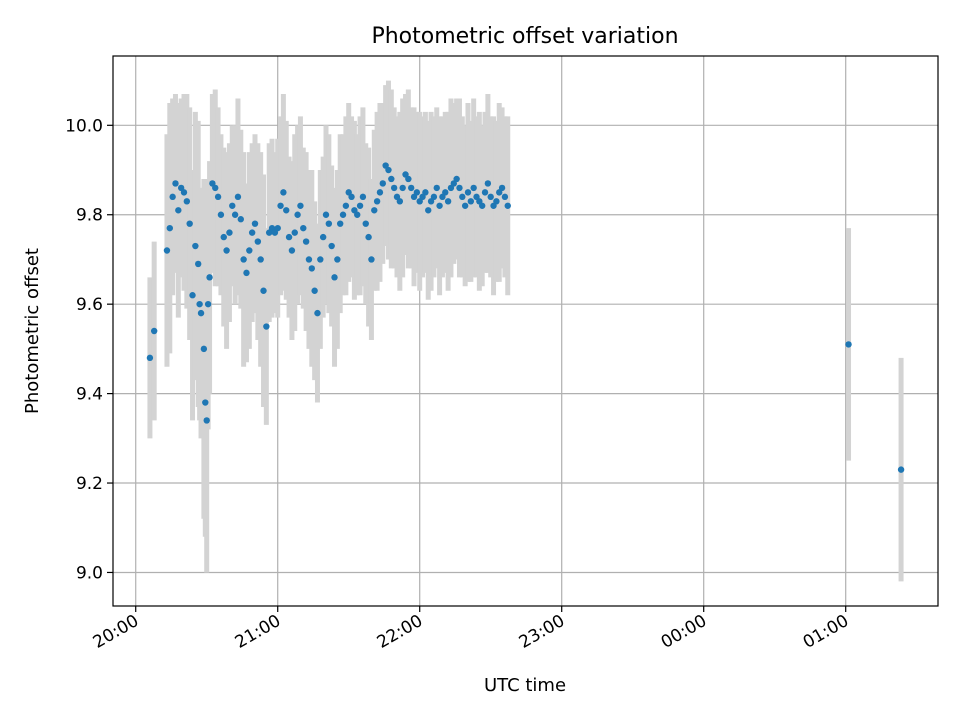 The image size is (960, 720). Describe the element at coordinates (89, 305) in the screenshot. I see `y-tick-label: 9.6` at that location.